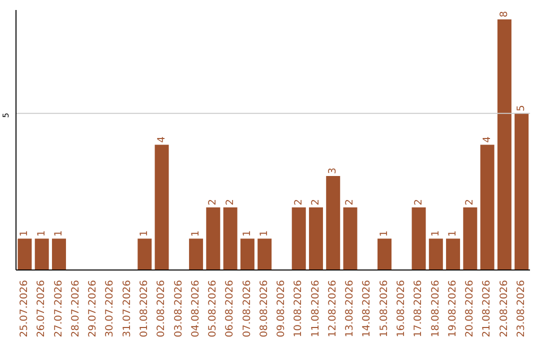 The image size is (540, 340). Describe the element at coordinates (418, 309) in the screenshot. I see `x-tick-label: 17.08.2026` at that location.